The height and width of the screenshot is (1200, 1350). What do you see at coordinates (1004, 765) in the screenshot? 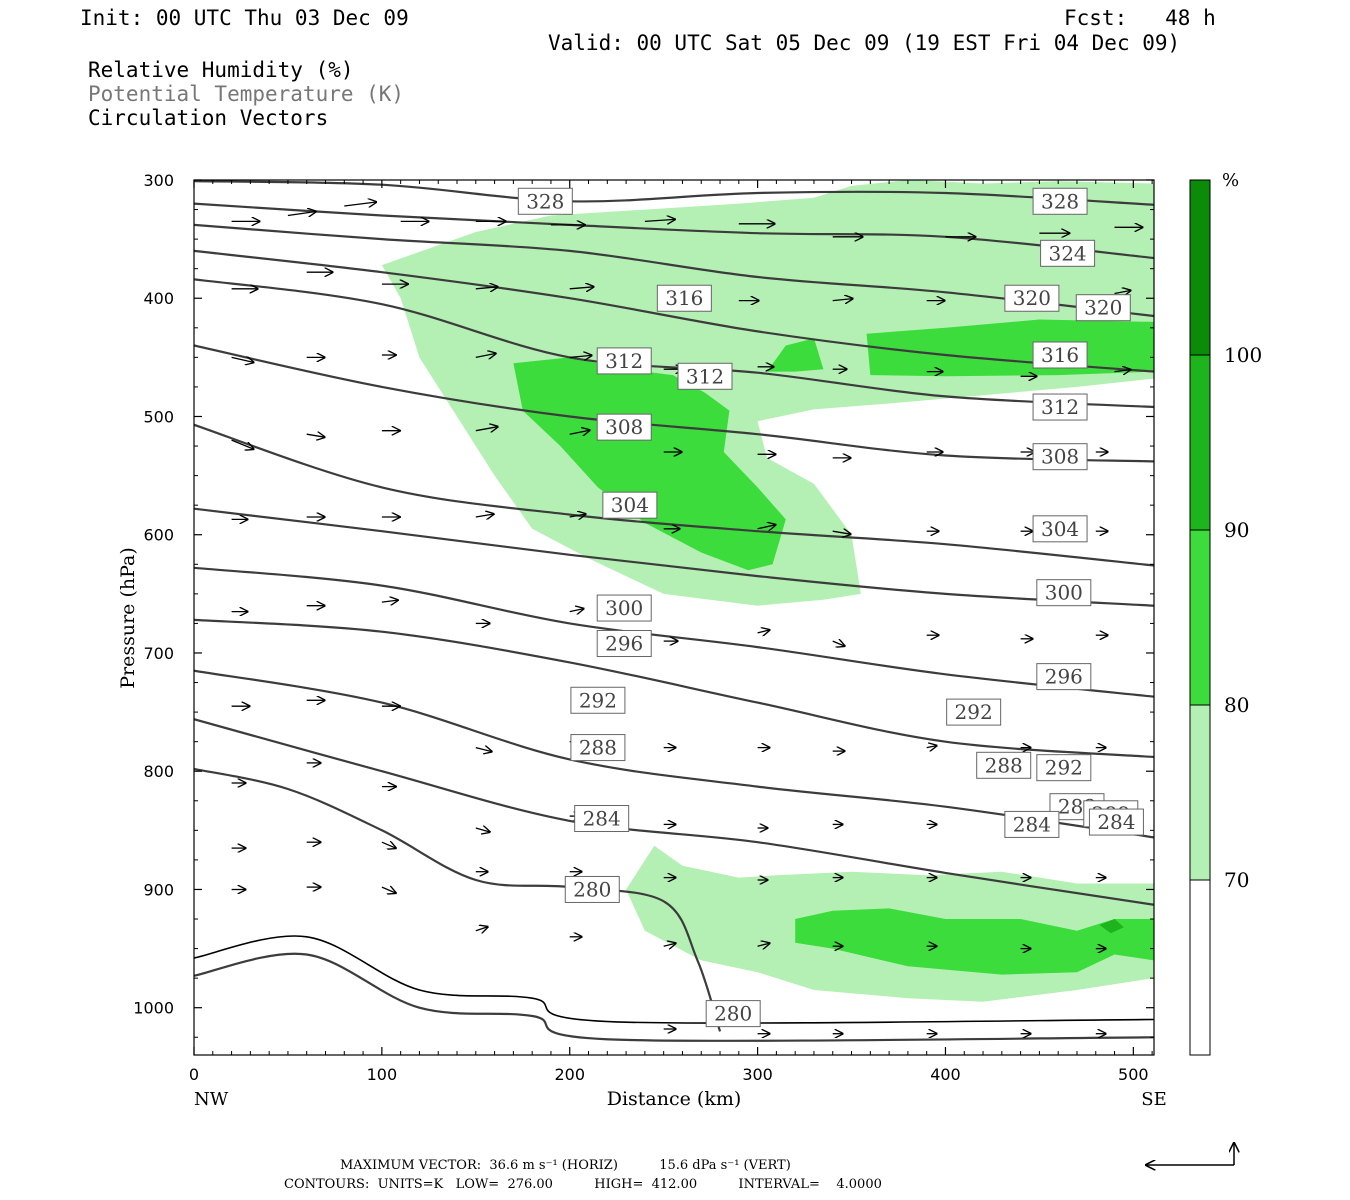
I see `contour-label-288: 288` at bounding box center [1004, 765].